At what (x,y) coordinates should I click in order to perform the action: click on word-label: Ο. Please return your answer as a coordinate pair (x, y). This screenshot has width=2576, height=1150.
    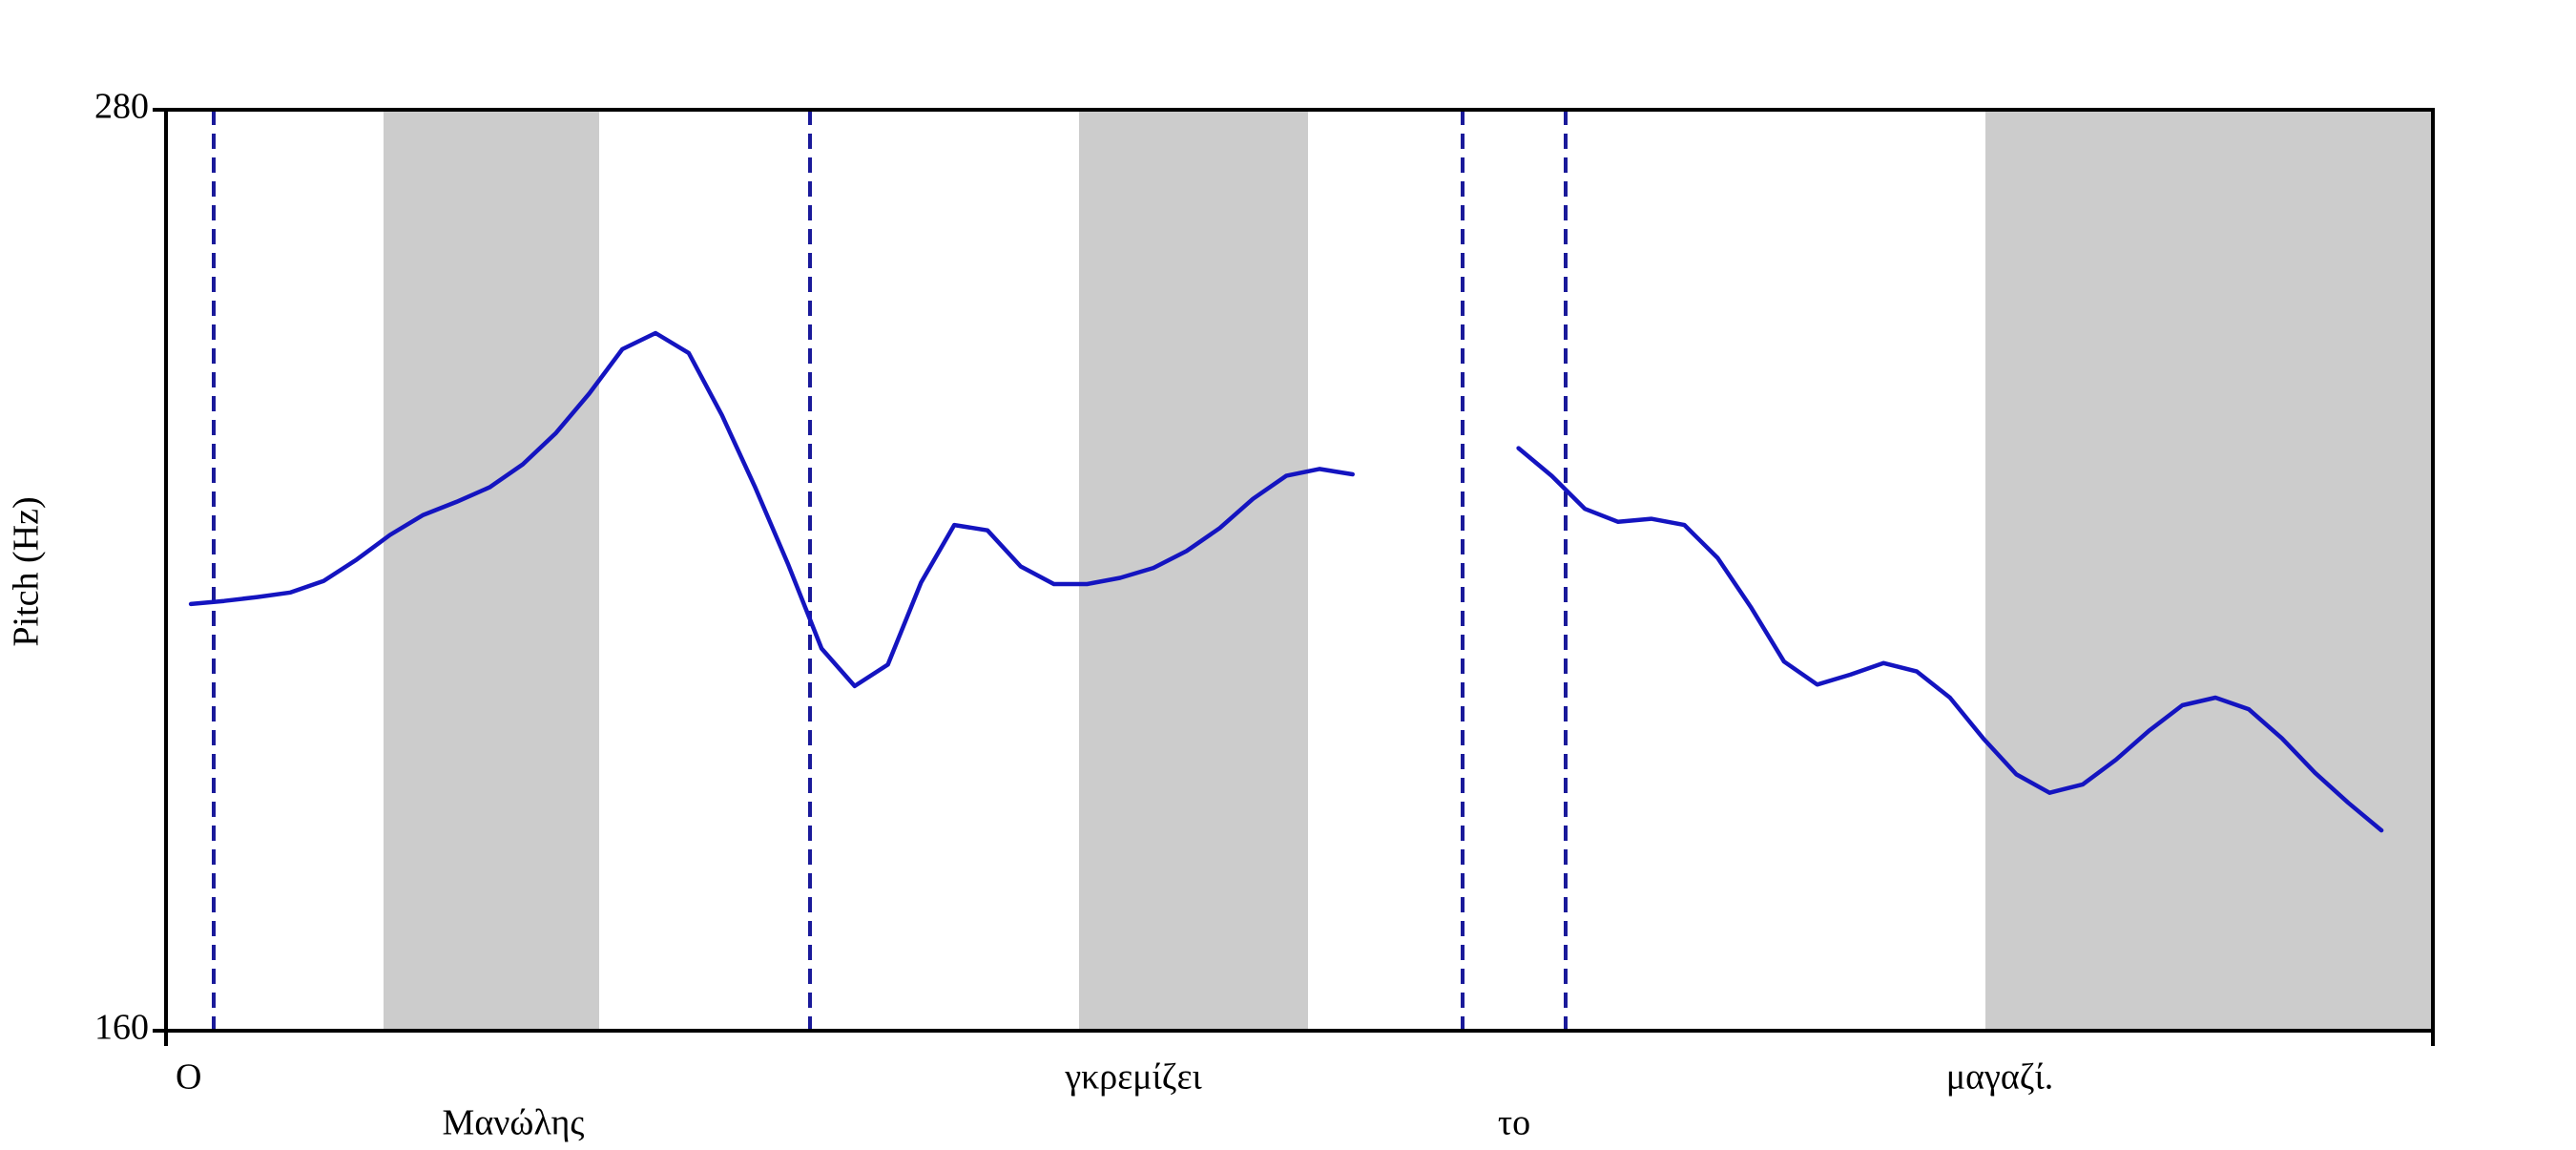
    Looking at the image, I should click on (188, 1077).